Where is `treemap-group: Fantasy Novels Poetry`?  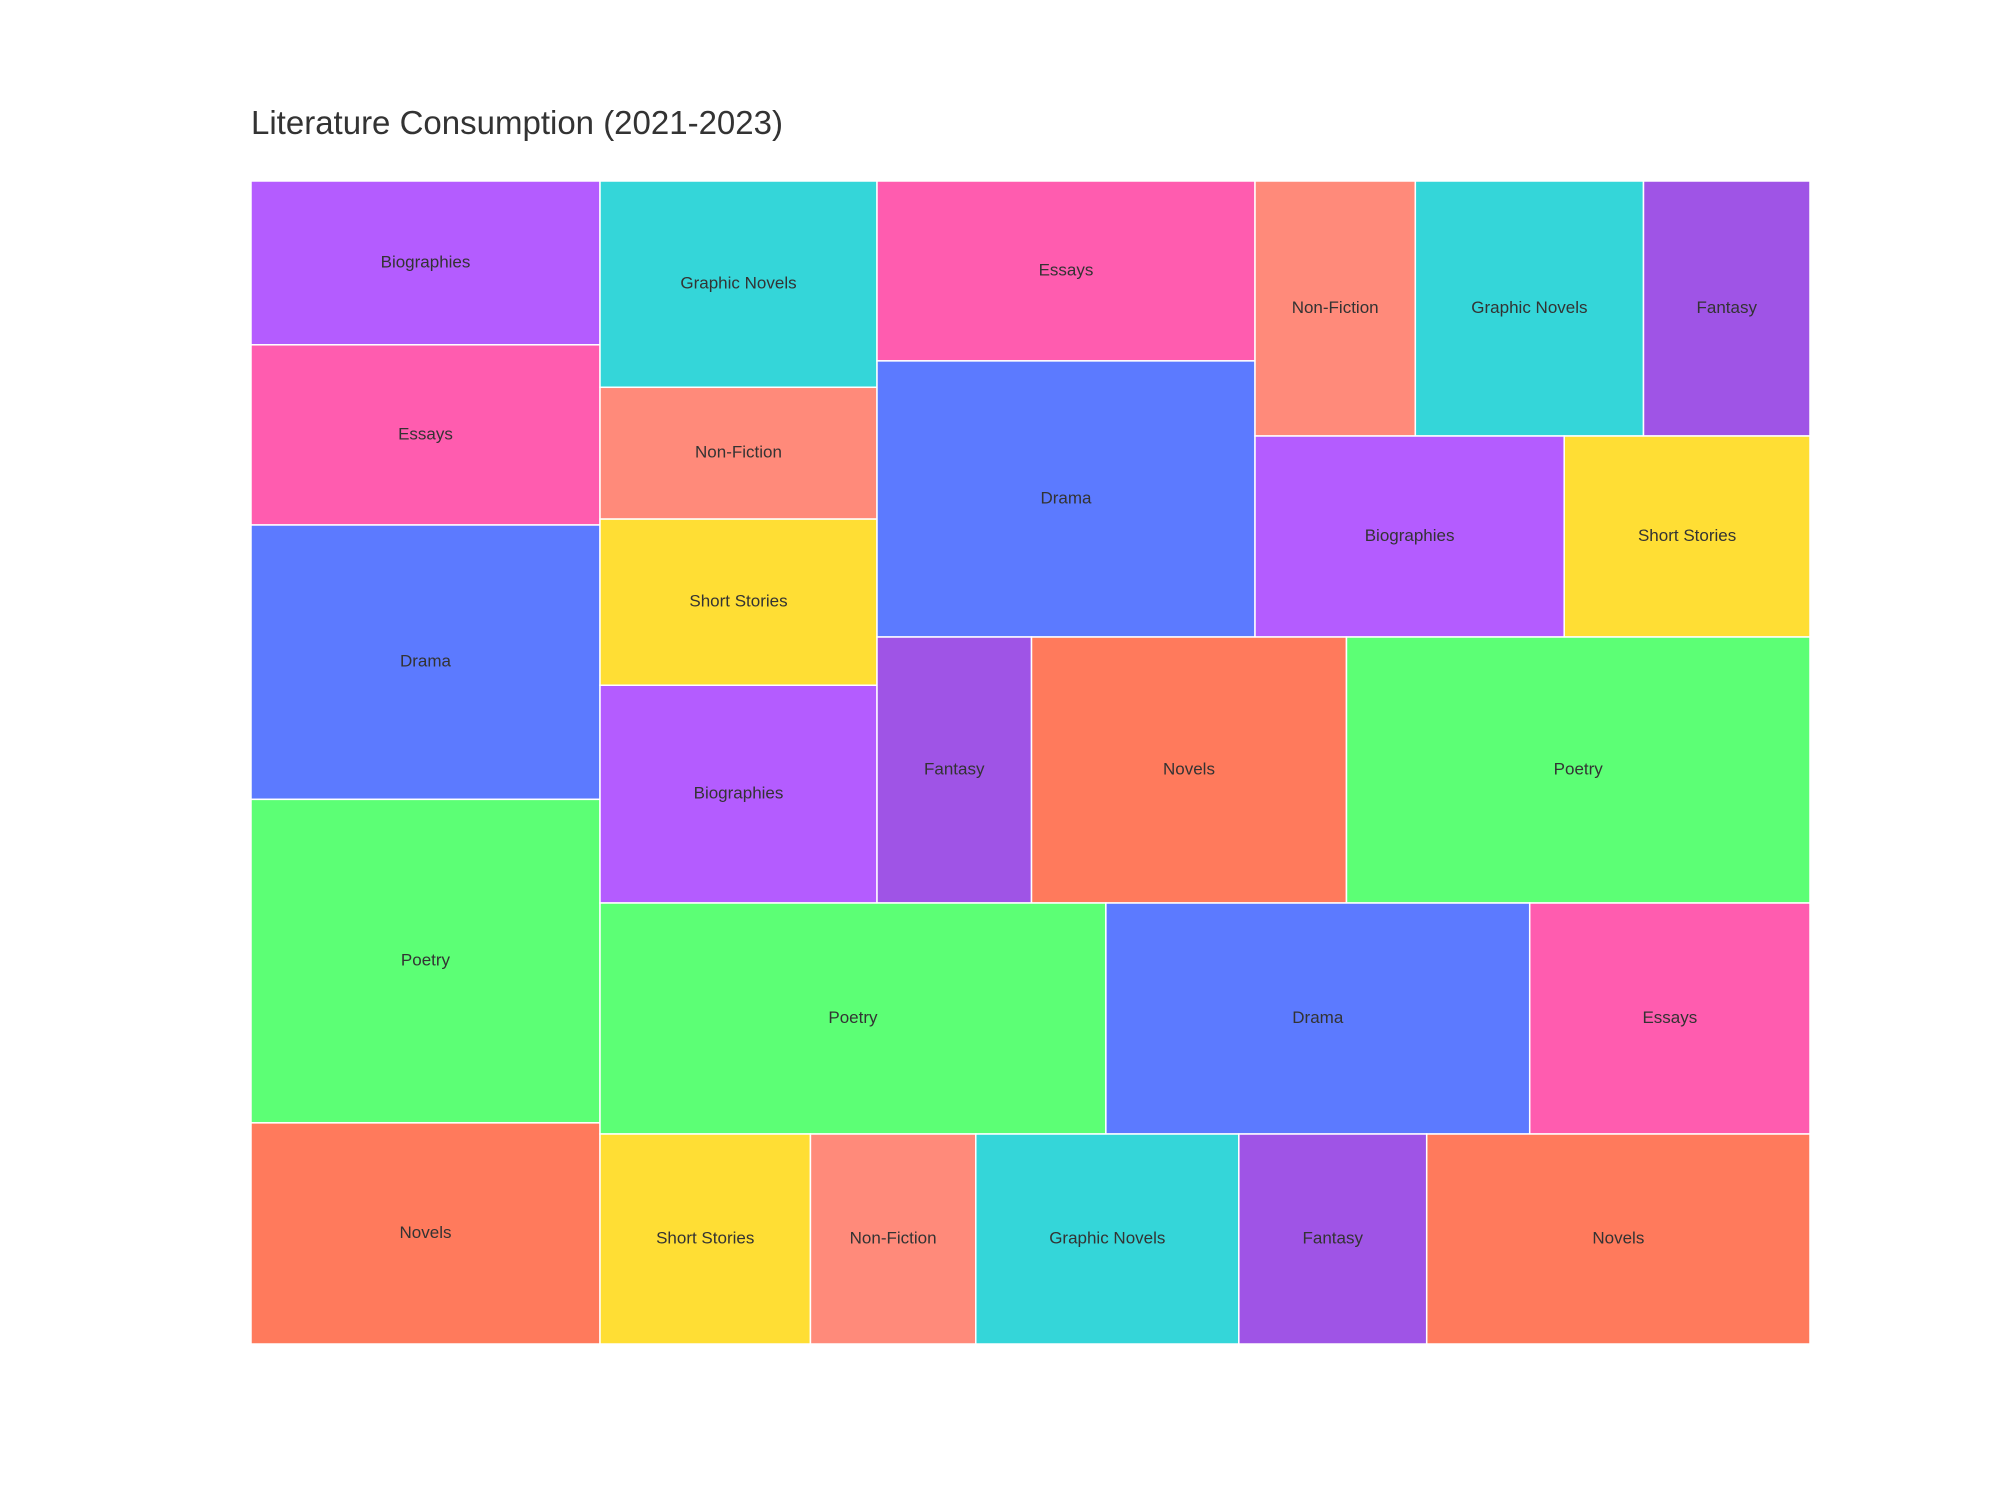 treemap-group: Fantasy Novels Poetry is located at coordinates (1343, 770).